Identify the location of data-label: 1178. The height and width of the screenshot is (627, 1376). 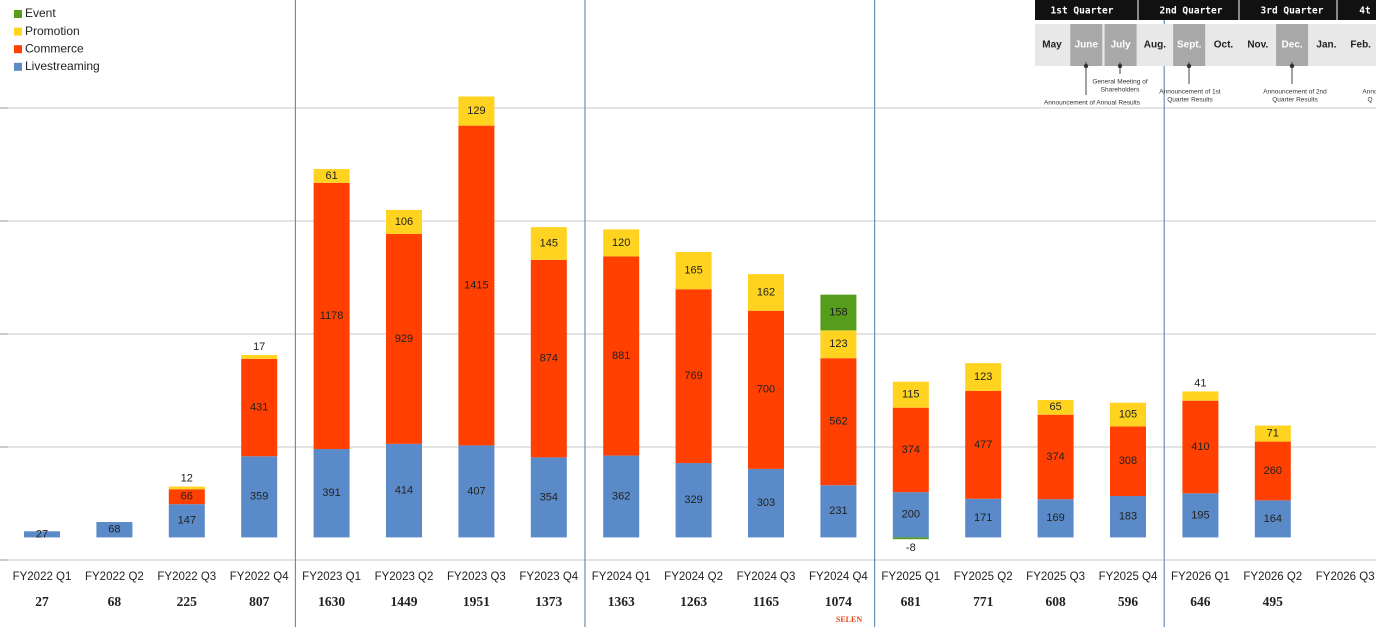
(332, 316).